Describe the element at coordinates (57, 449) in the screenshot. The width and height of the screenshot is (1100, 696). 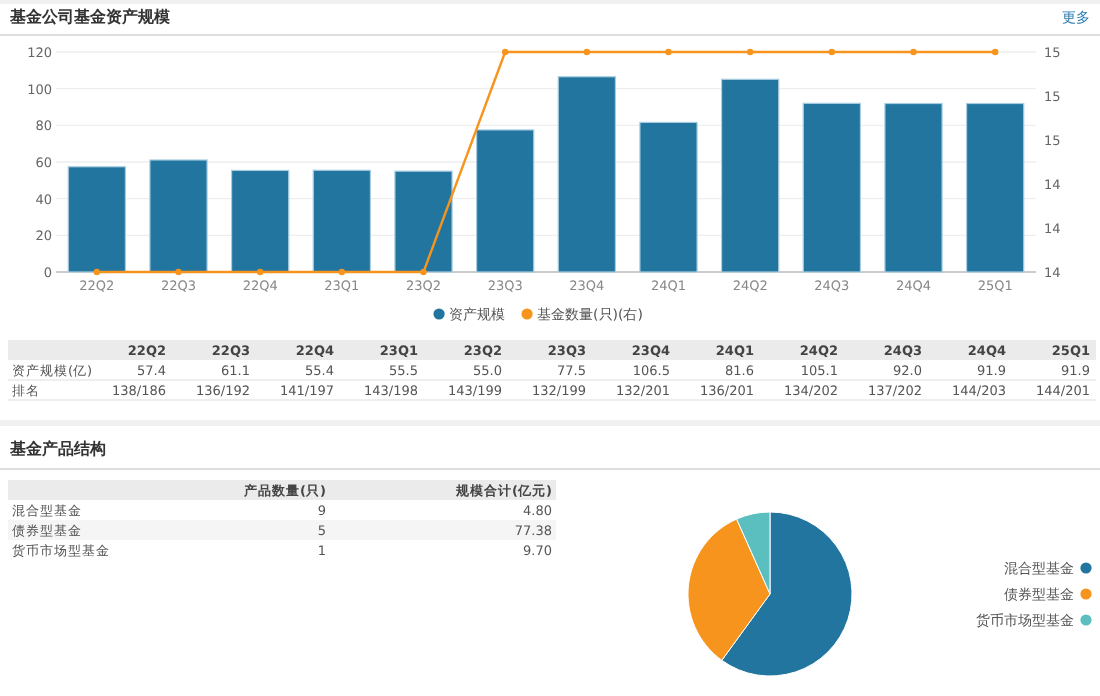
I see `text: 基金产品结构` at that location.